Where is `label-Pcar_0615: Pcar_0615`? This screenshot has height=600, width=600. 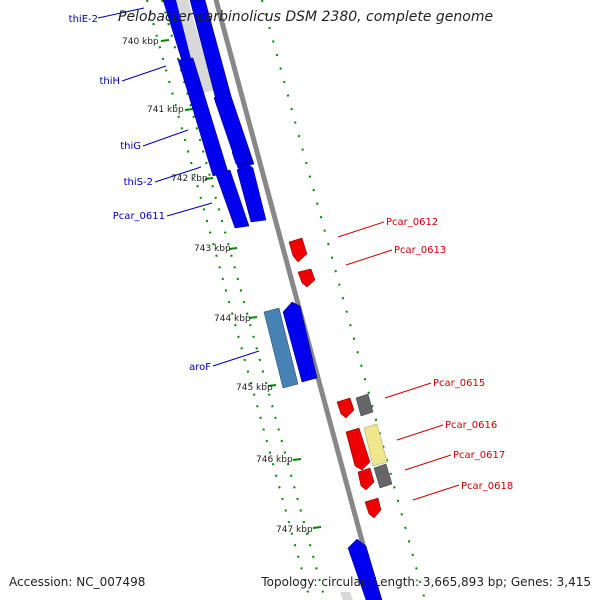
label-Pcar_0615: Pcar_0615 is located at coordinates (459, 383).